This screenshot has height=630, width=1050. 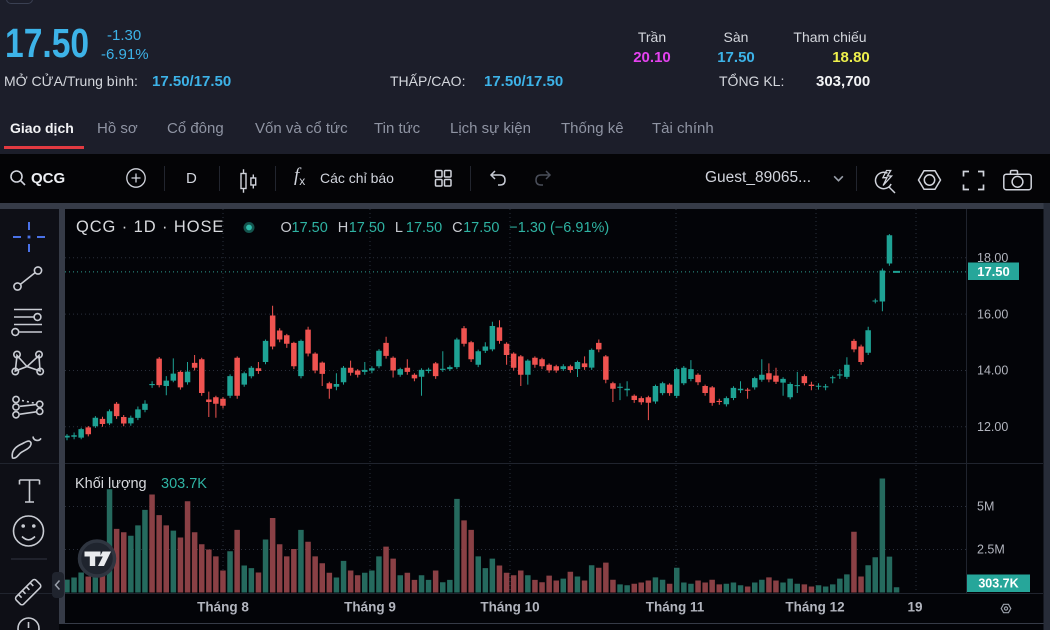 I want to click on svg-text: Tháng 12, so click(x=814, y=607).